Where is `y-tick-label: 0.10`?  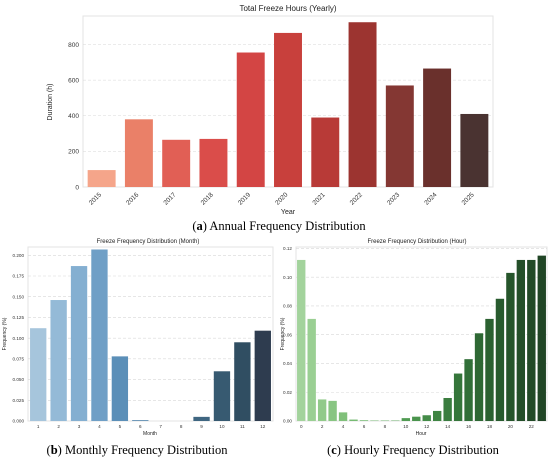
y-tick-label: 0.10 is located at coordinates (287, 277).